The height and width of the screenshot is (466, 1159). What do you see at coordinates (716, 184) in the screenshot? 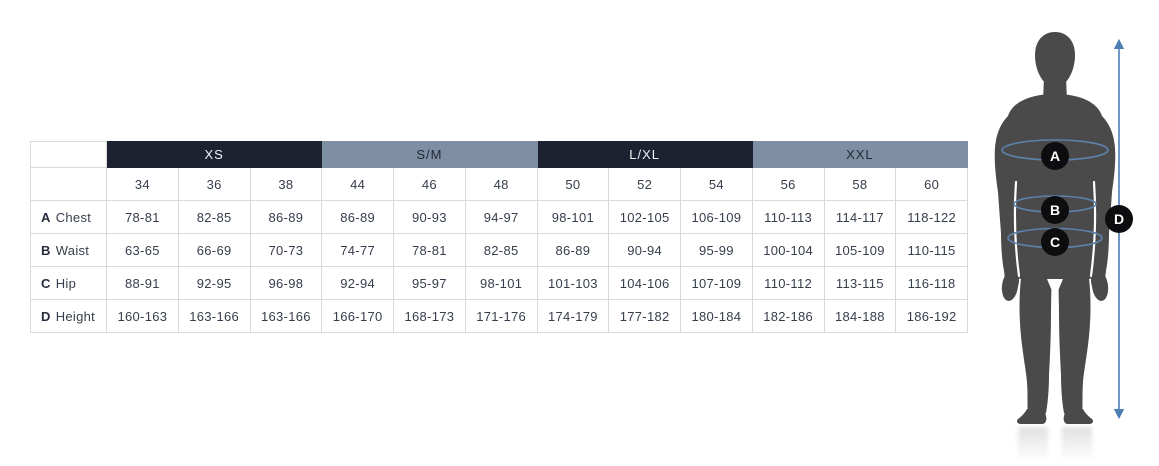
I see `size-header-cell: 54` at bounding box center [716, 184].